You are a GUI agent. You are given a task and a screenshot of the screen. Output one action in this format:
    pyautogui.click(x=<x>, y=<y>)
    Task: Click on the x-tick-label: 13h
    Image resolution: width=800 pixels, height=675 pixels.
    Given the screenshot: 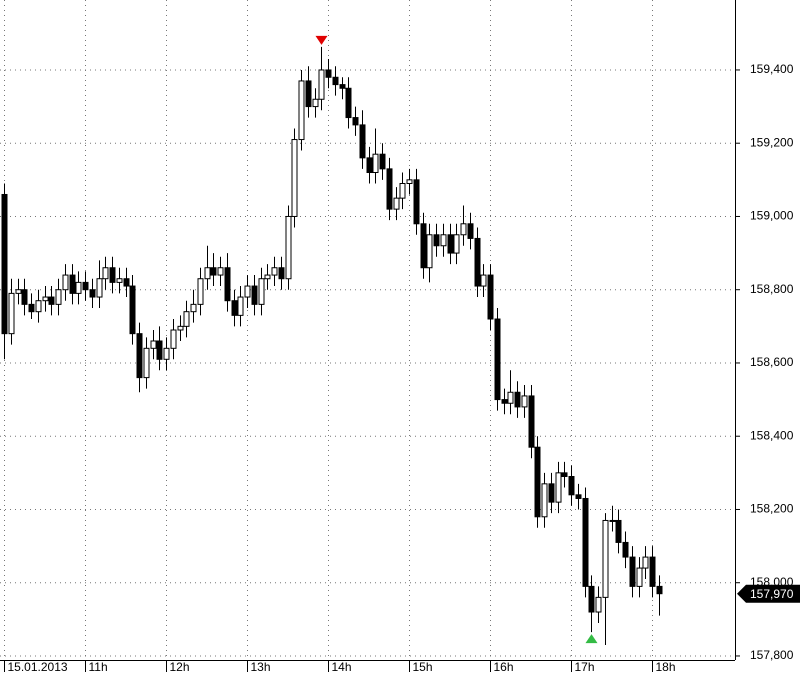 What is the action you would take?
    pyautogui.click(x=261, y=667)
    